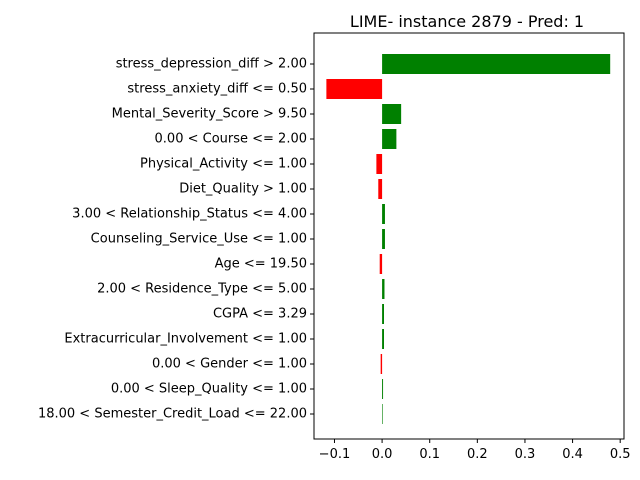  Describe the element at coordinates (260, 314) in the screenshot. I see `y-tick-label-10: CGPA <= 3.29` at that location.